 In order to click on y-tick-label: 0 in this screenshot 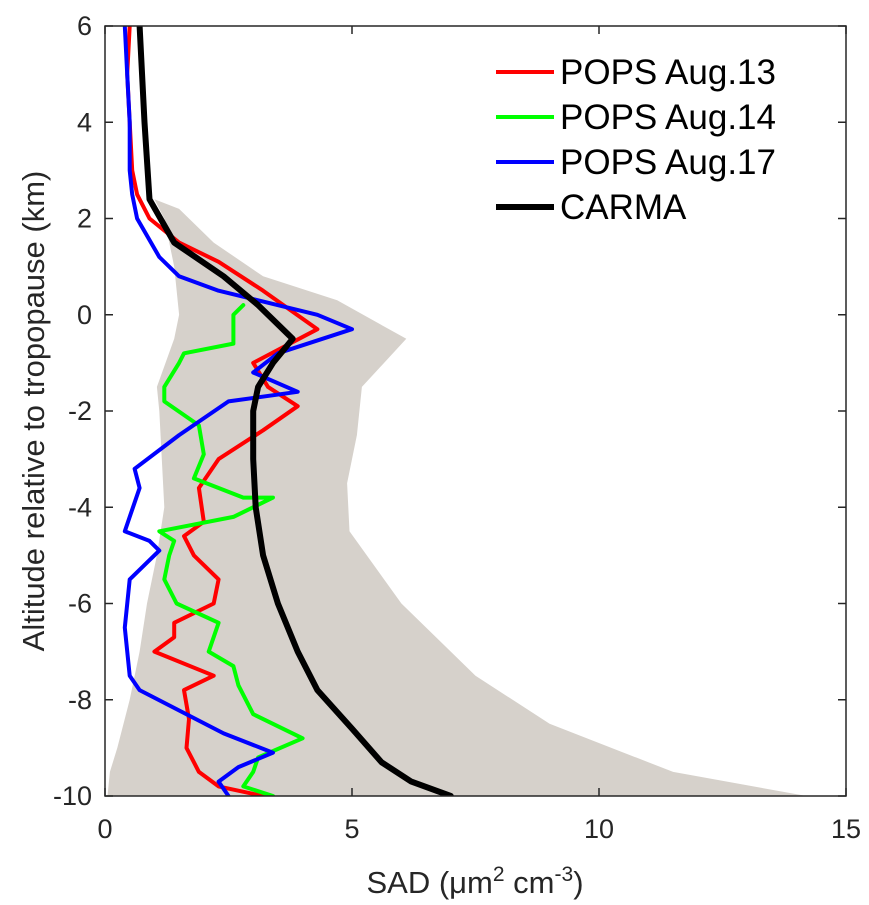, I will do `click(84, 315)`.